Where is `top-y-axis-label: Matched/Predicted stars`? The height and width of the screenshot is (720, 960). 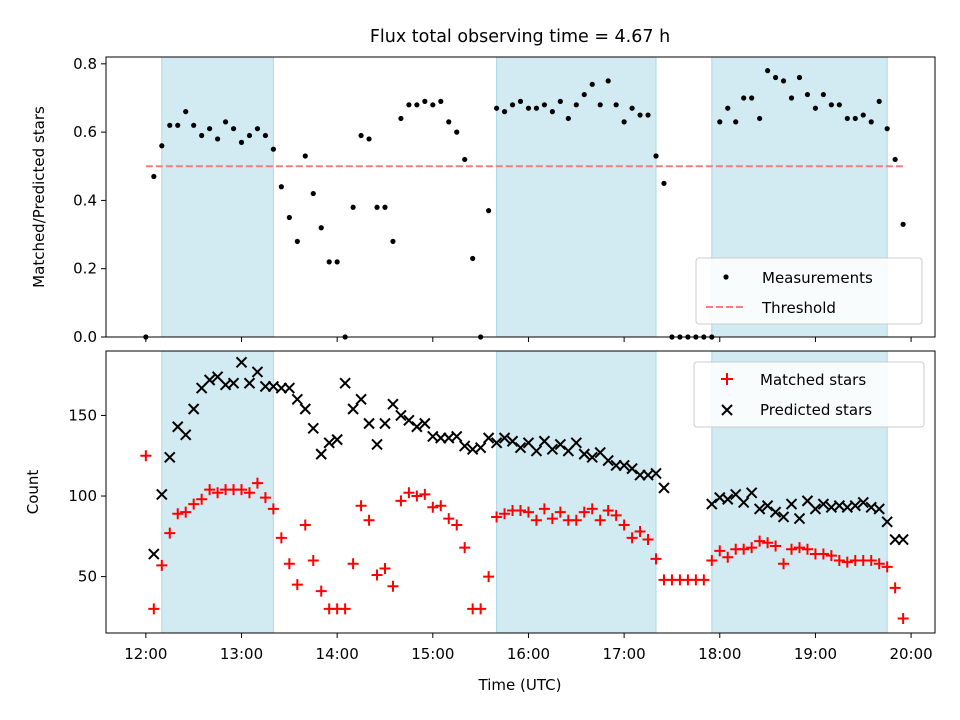 top-y-axis-label: Matched/Predicted stars is located at coordinates (39, 197).